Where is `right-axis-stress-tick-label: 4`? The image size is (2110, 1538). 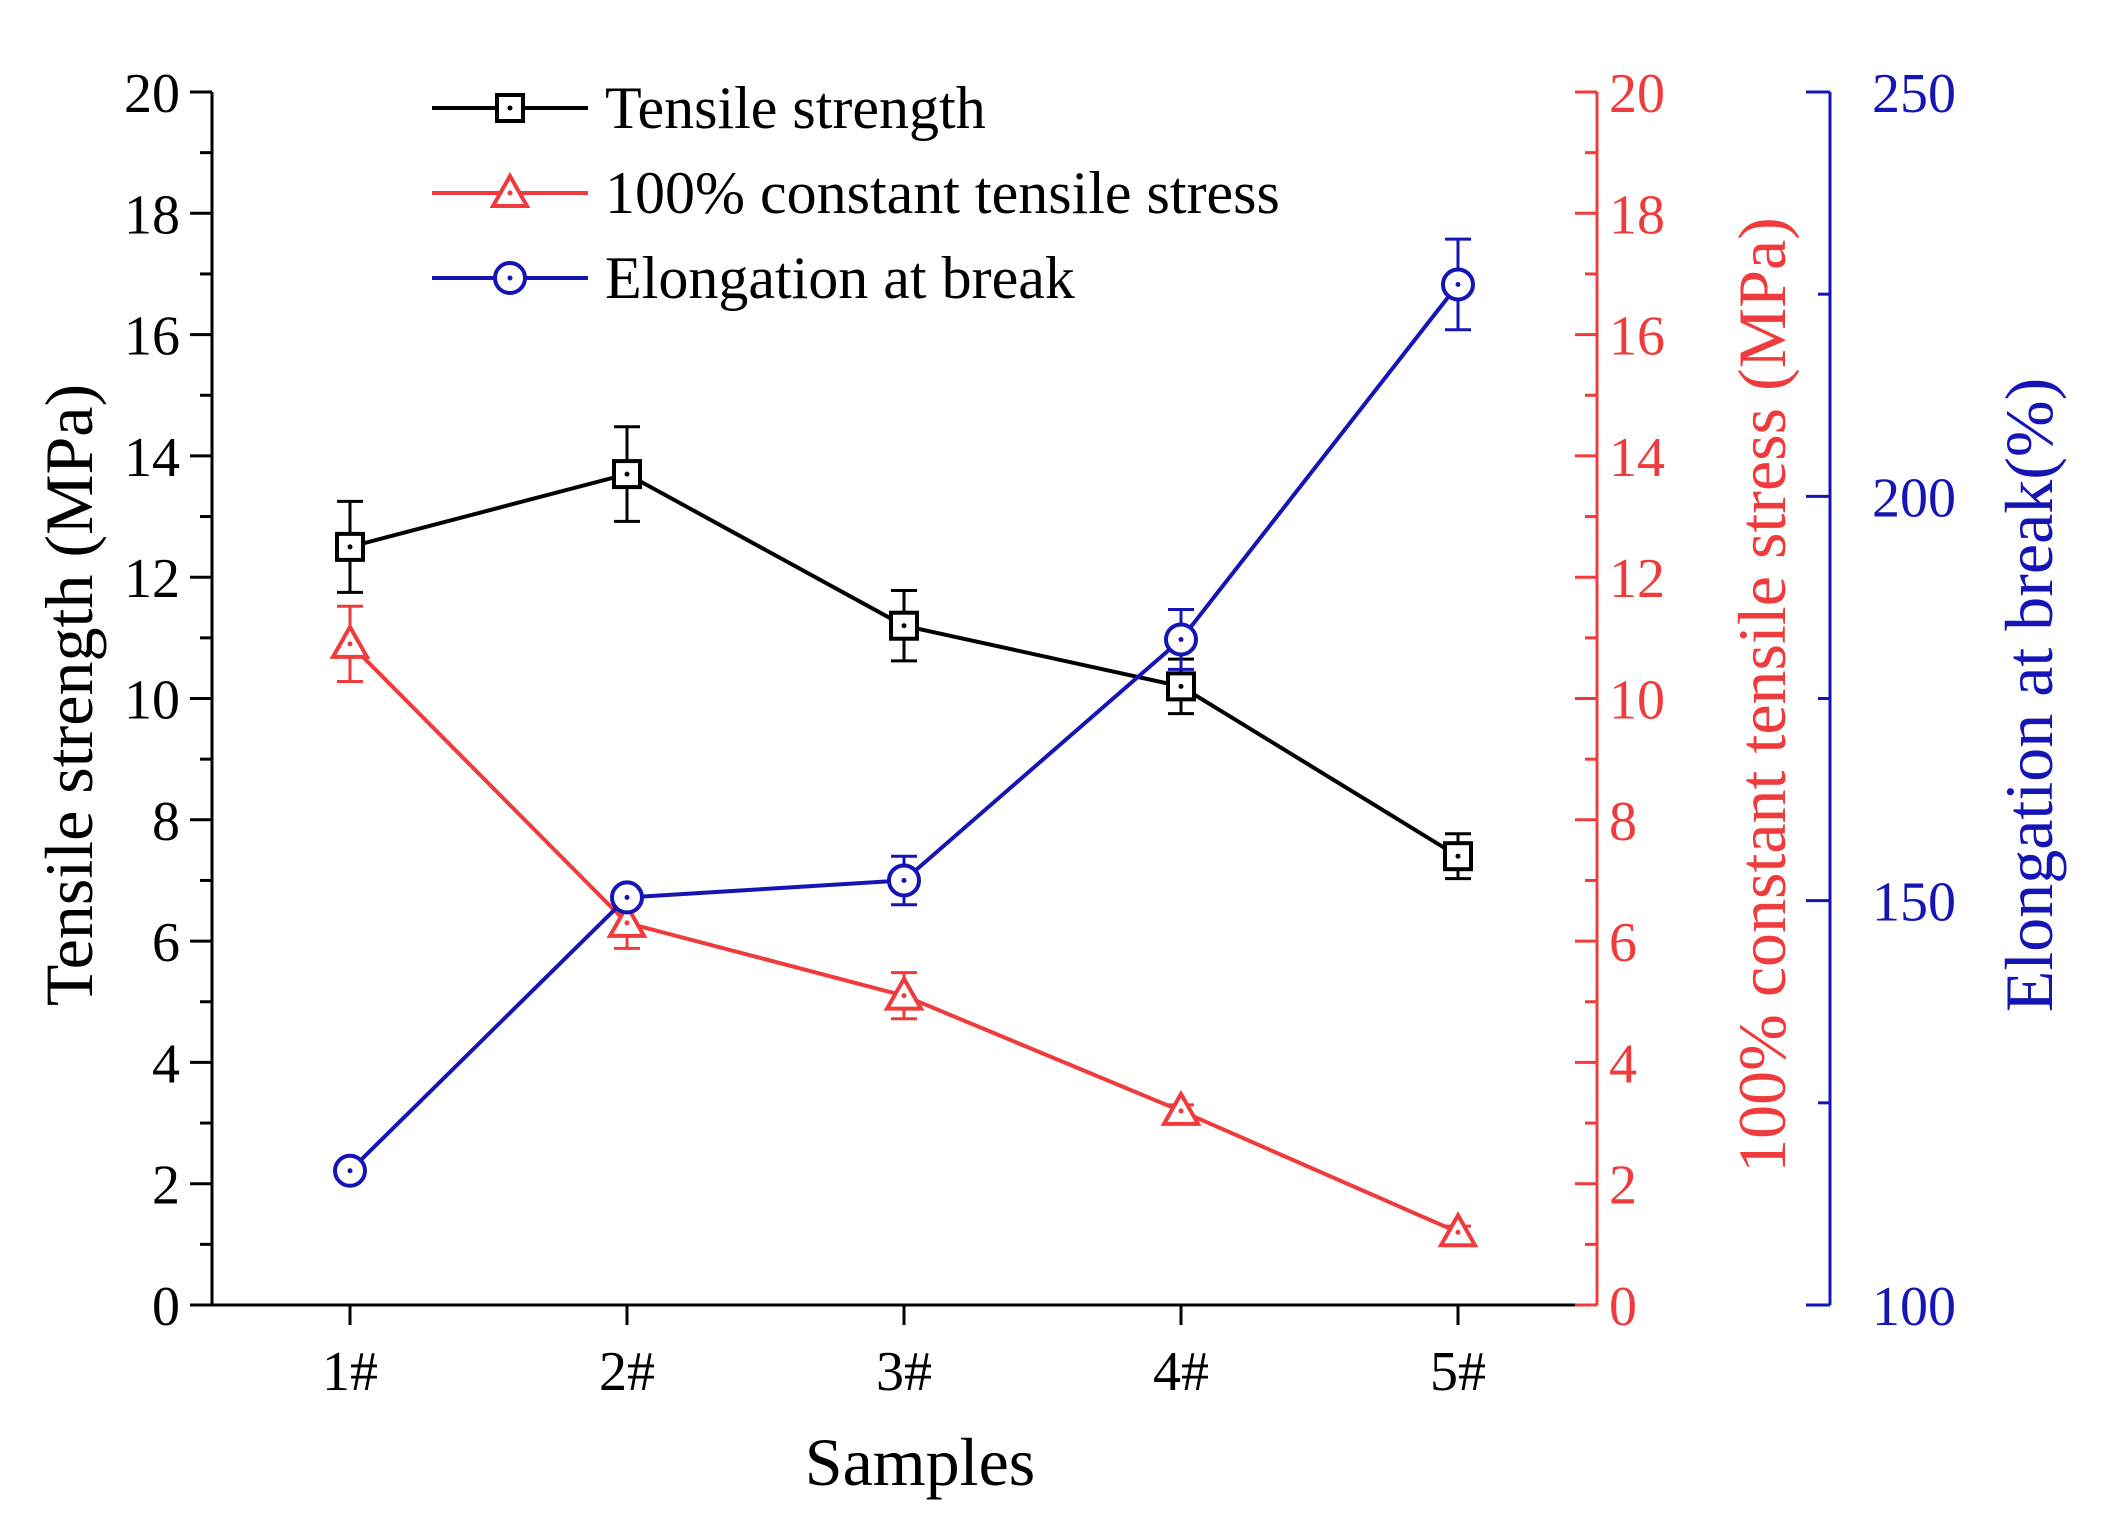
right-axis-stress-tick-label: 4 is located at coordinates (1623, 1064).